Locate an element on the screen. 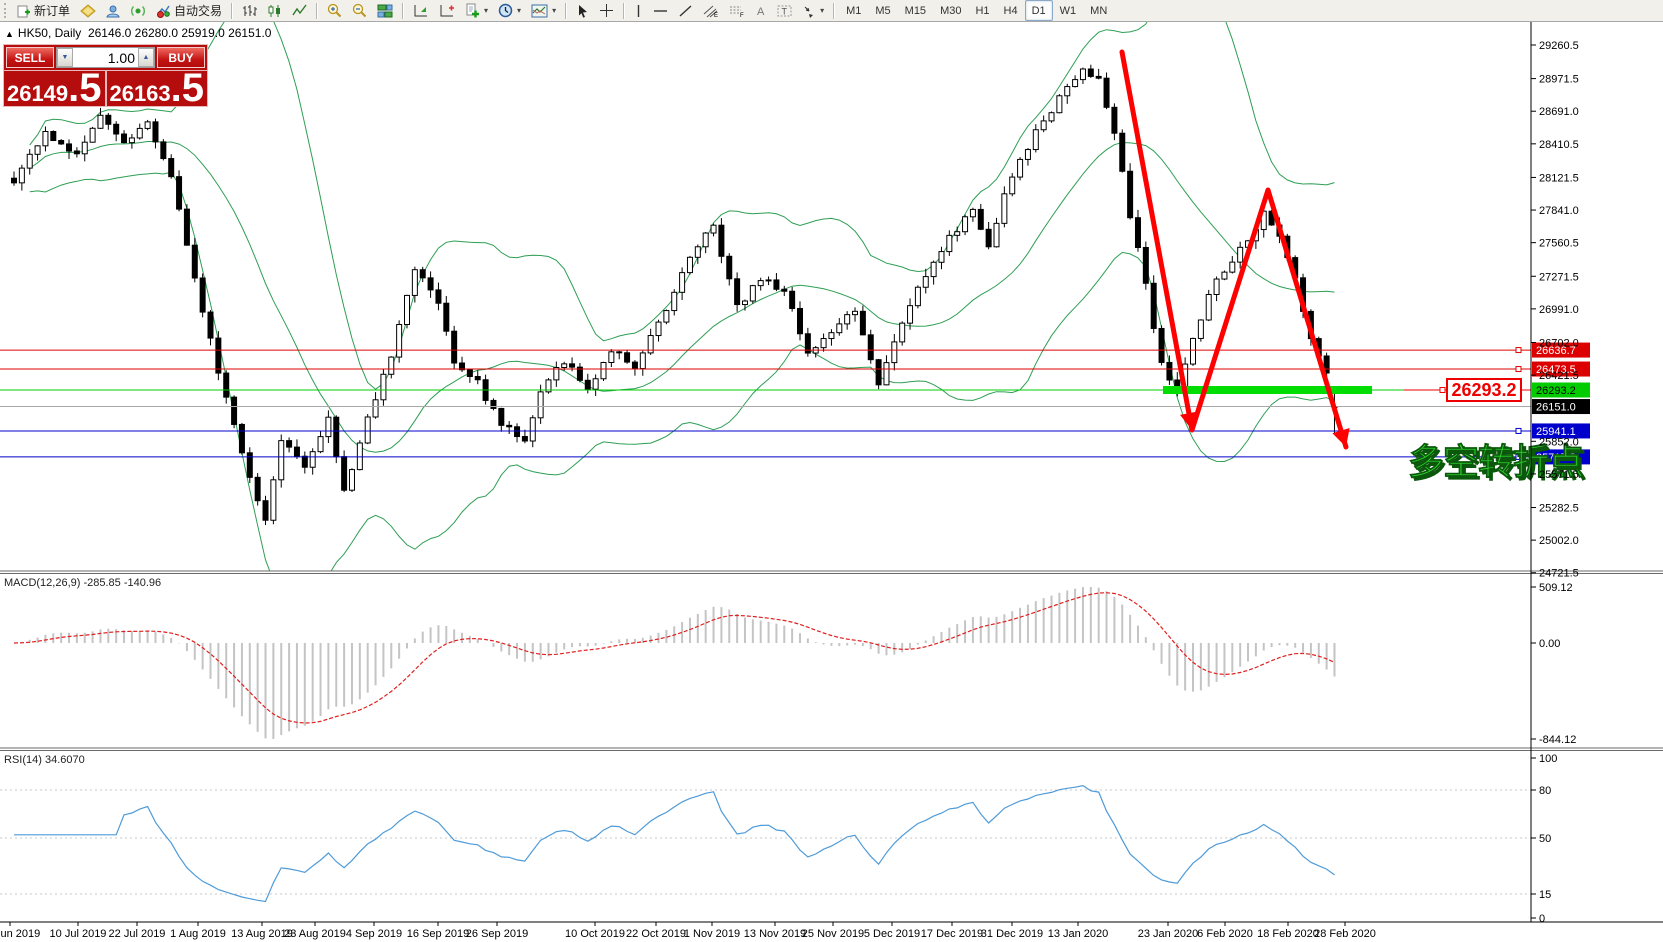  signals-button is located at coordinates (138, 10).